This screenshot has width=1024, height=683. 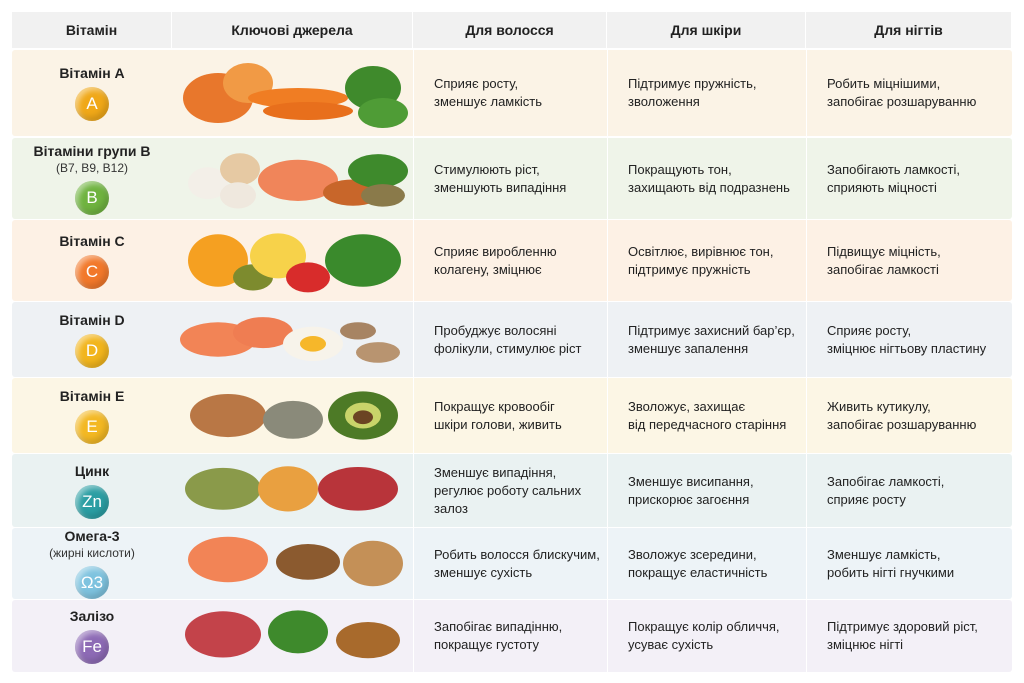 I want to click on benefit-line: Пробуджує волосяні, so click(x=495, y=330).